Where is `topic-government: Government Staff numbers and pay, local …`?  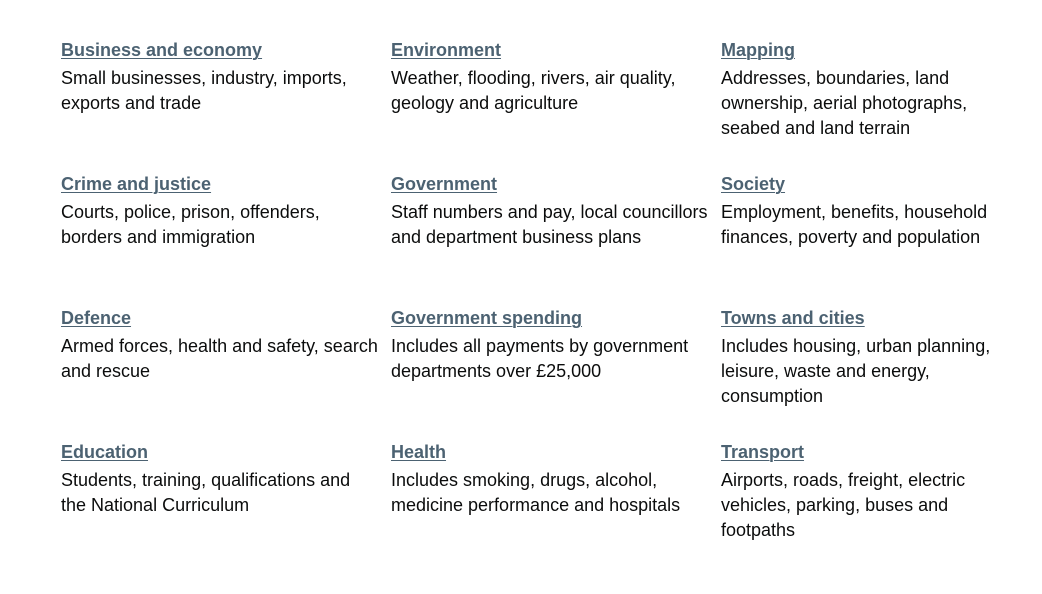 topic-government: Government Staff numbers and pay, local … is located at coordinates (556, 239).